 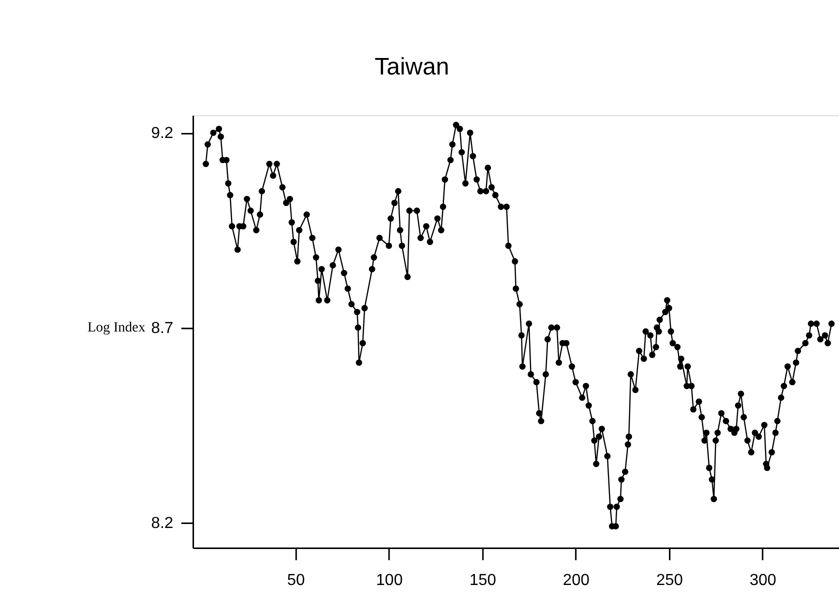 I want to click on x-tick-label: 300, so click(x=763, y=581).